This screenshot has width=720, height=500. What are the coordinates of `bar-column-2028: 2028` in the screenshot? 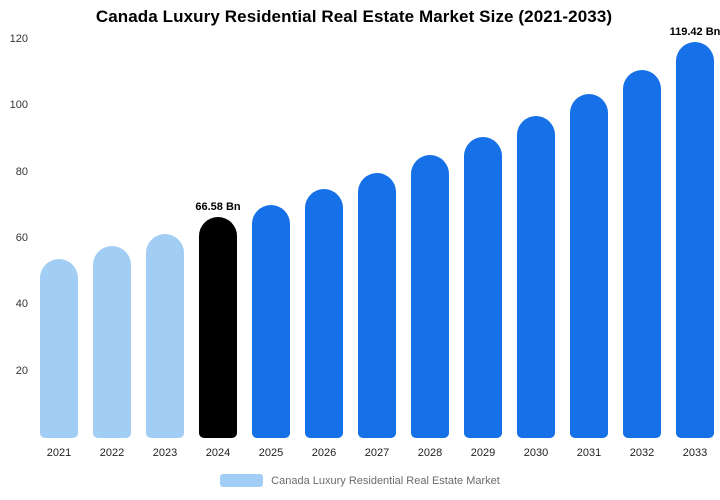 It's located at (430, 306).